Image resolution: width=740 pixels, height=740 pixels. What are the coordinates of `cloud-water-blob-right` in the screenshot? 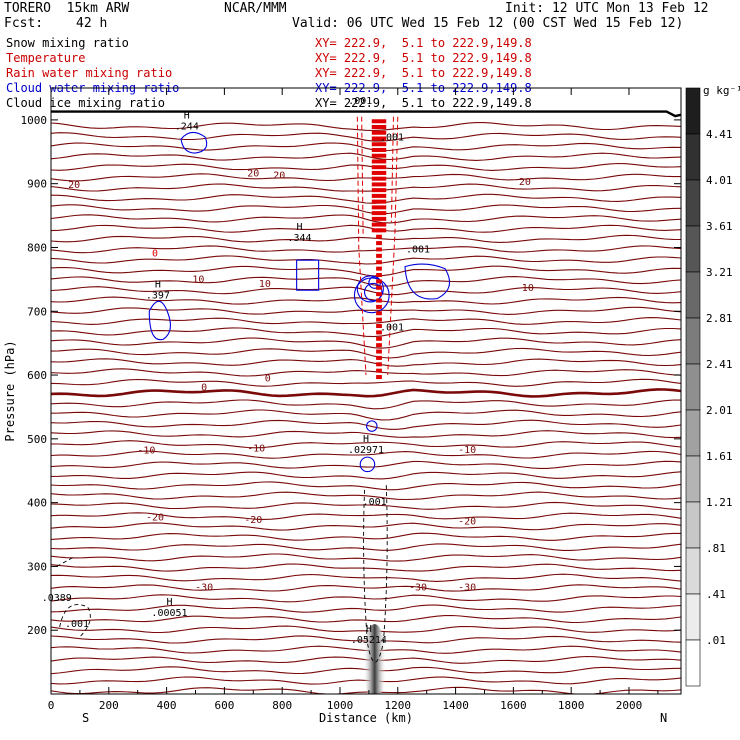 It's located at (427, 281).